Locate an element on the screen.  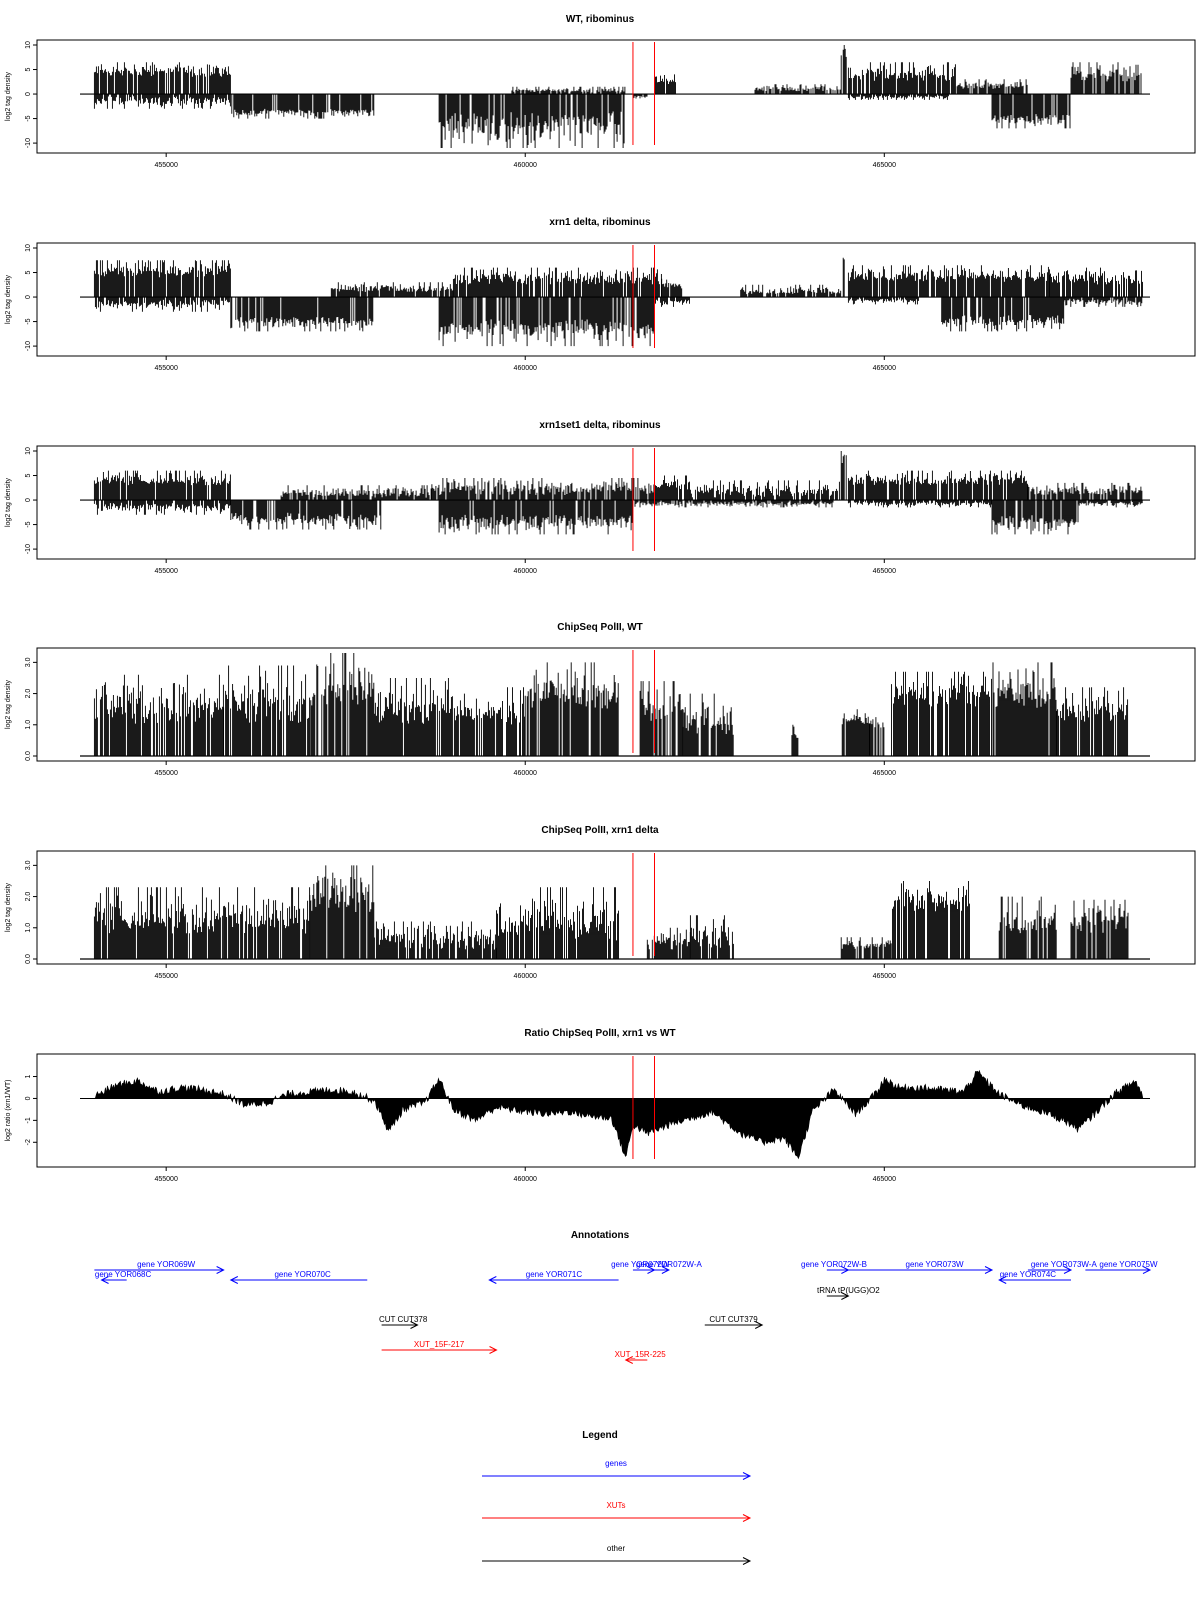
annotation-feature: gene YOR075W is located at coordinates (1121, 1267).